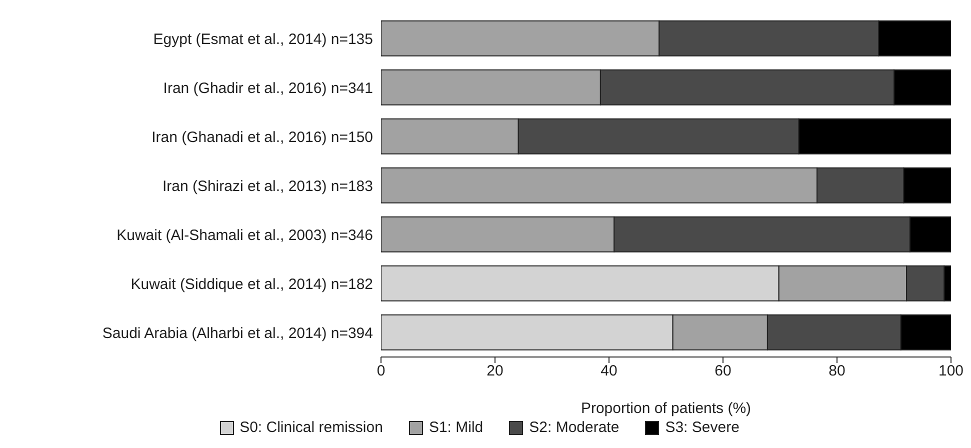 This screenshot has height=448, width=971. I want to click on x-tick-label: 20, so click(495, 371).